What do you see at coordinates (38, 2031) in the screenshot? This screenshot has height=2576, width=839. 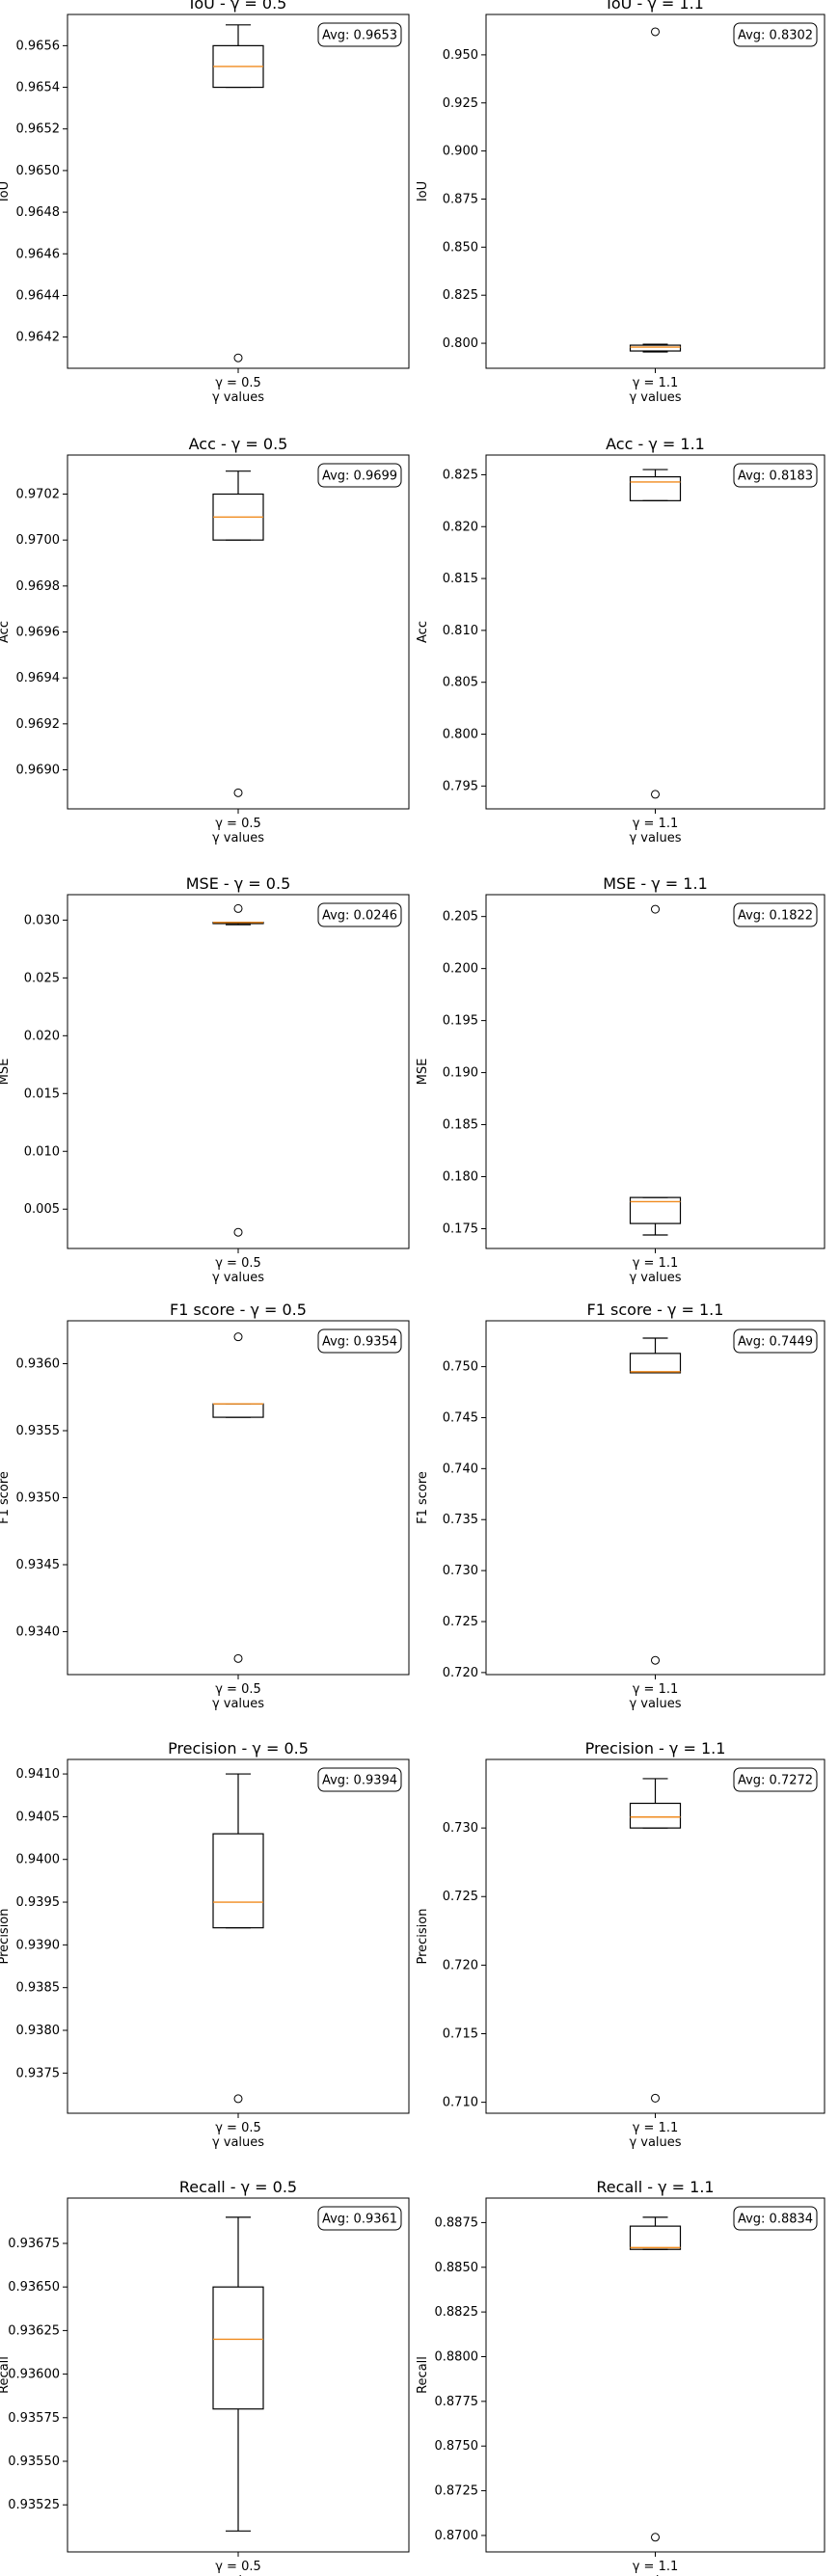 I see `y-tick-label: 0.9380` at bounding box center [38, 2031].